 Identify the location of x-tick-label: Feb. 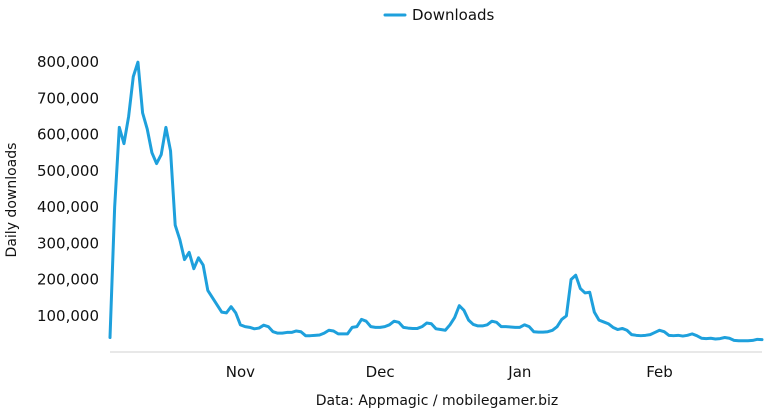
(659, 372).